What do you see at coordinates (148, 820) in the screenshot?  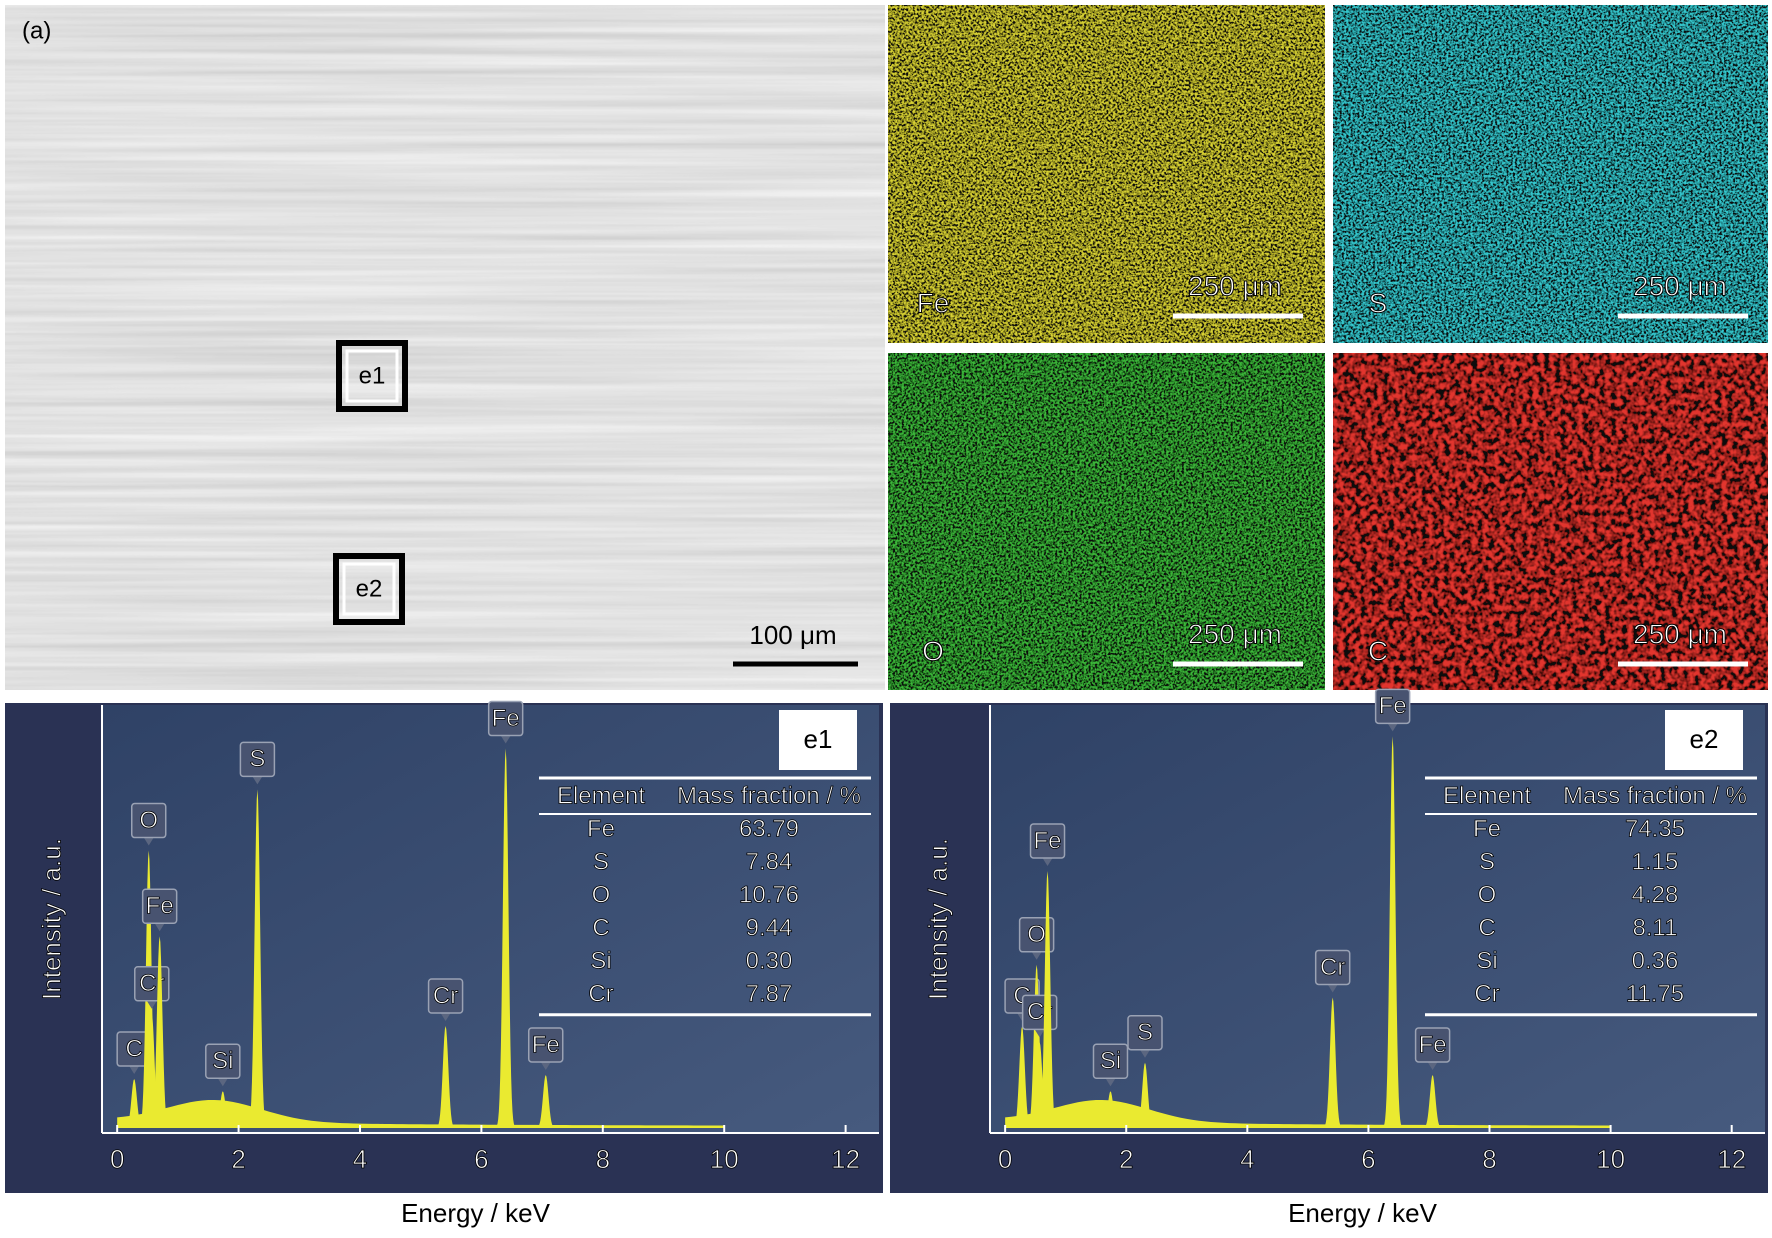 I see `peak-label: O` at bounding box center [148, 820].